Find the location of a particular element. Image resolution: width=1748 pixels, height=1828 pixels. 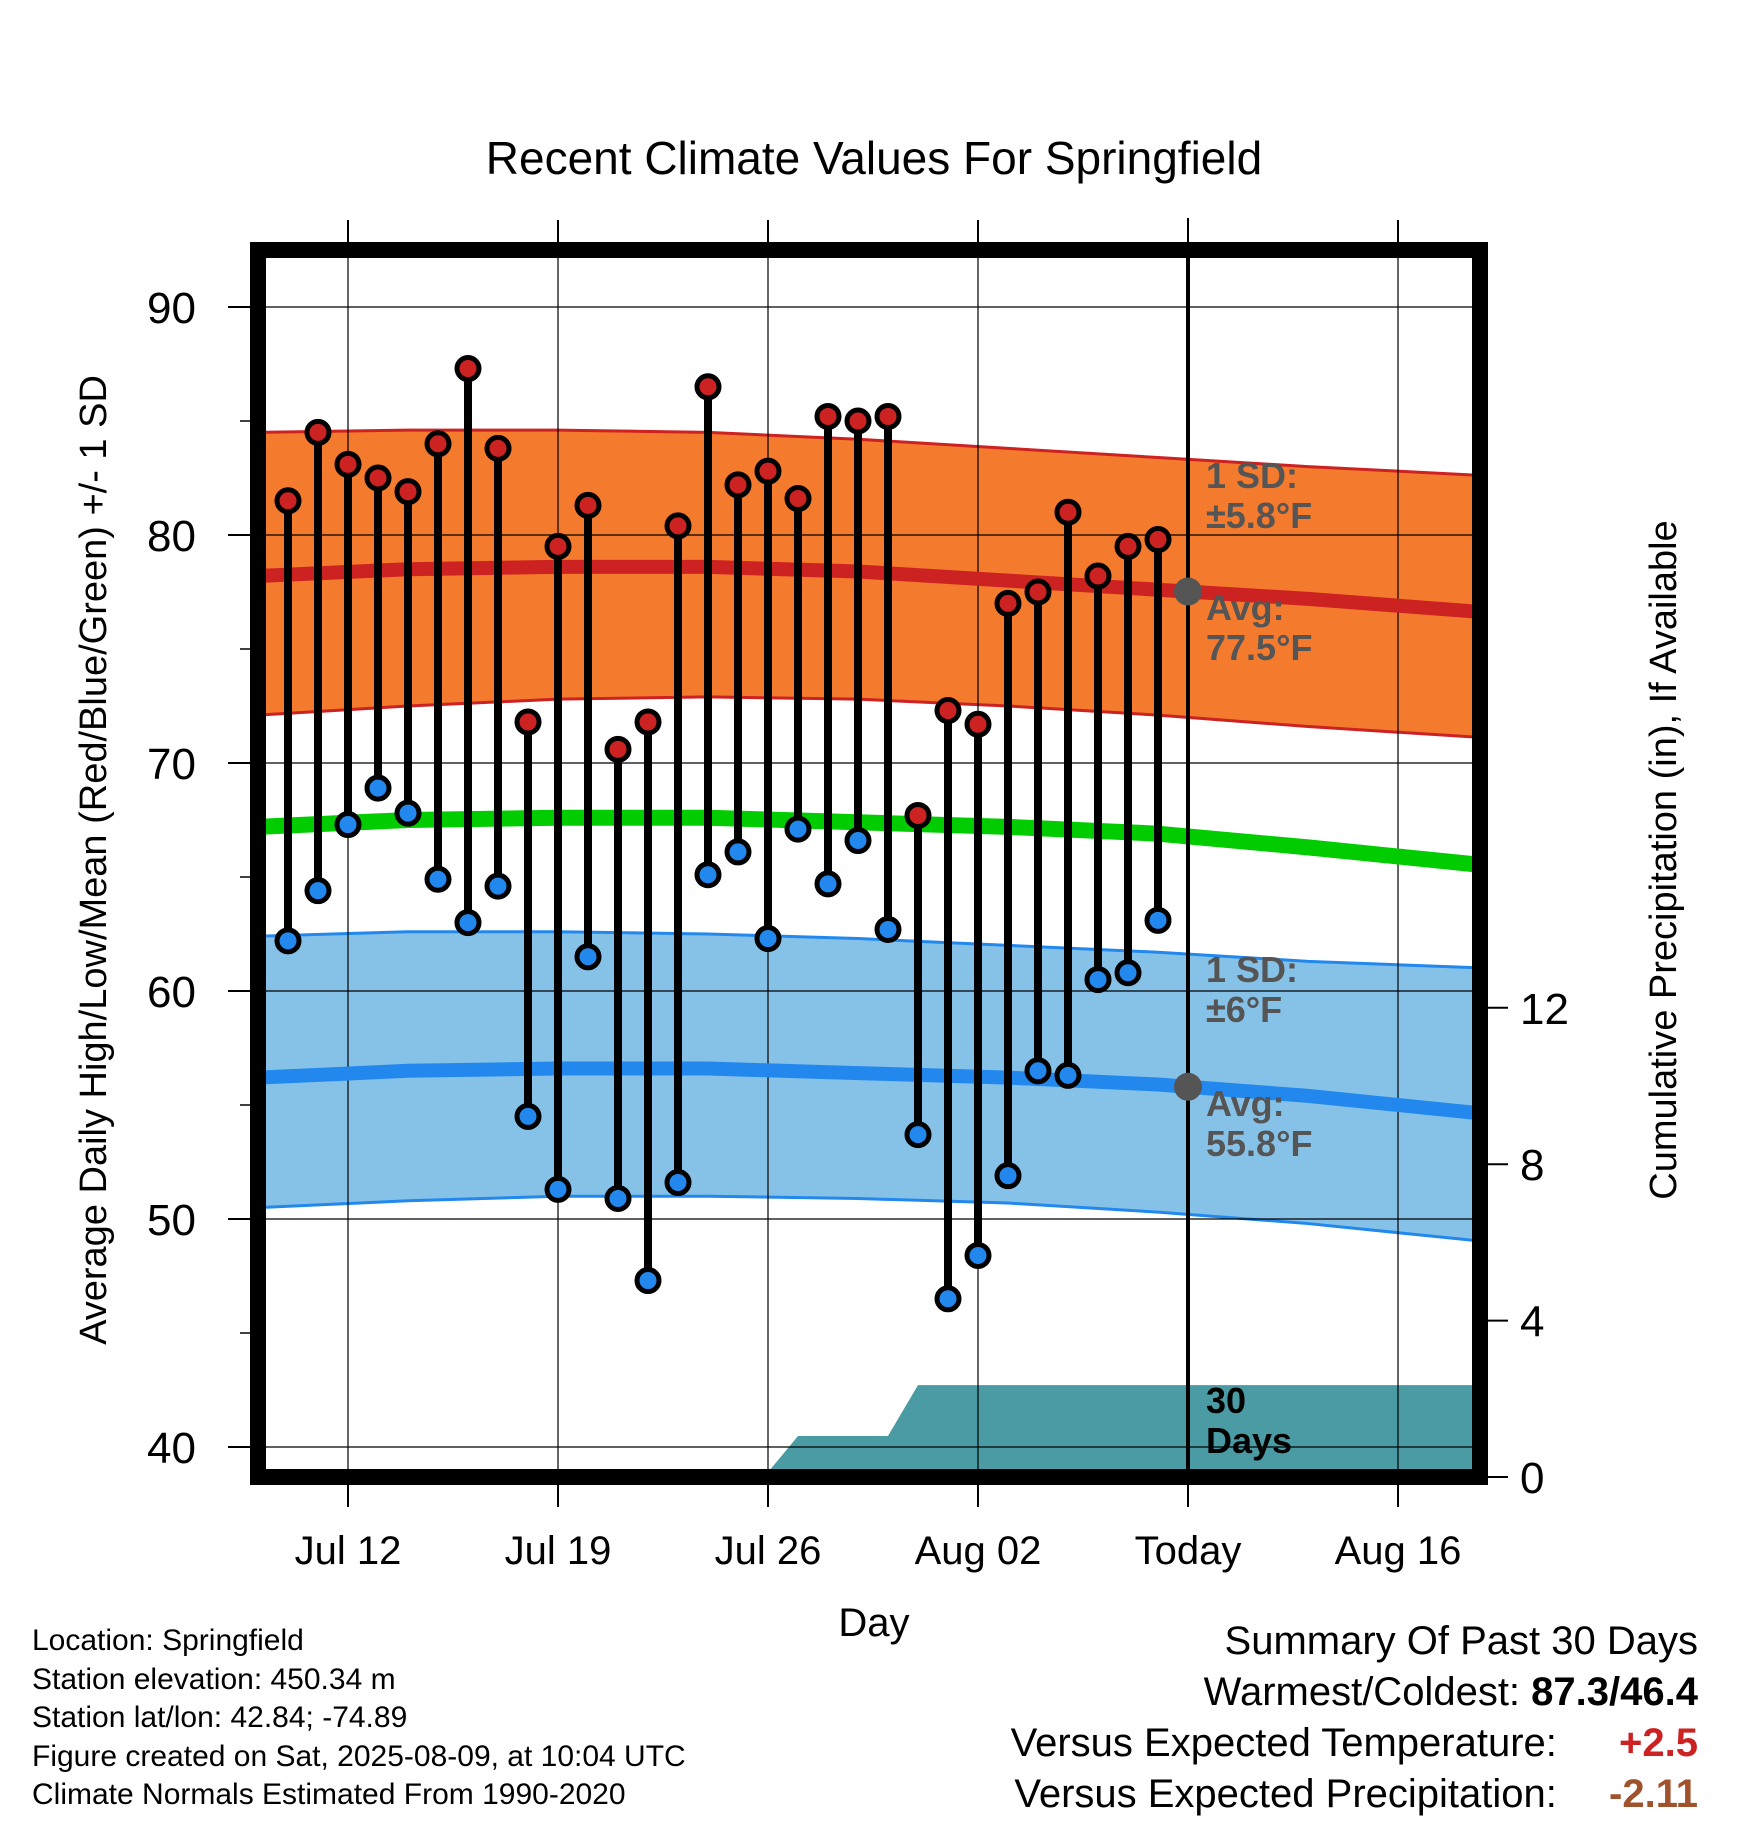

y-tick-label: 70 is located at coordinates (171, 764).